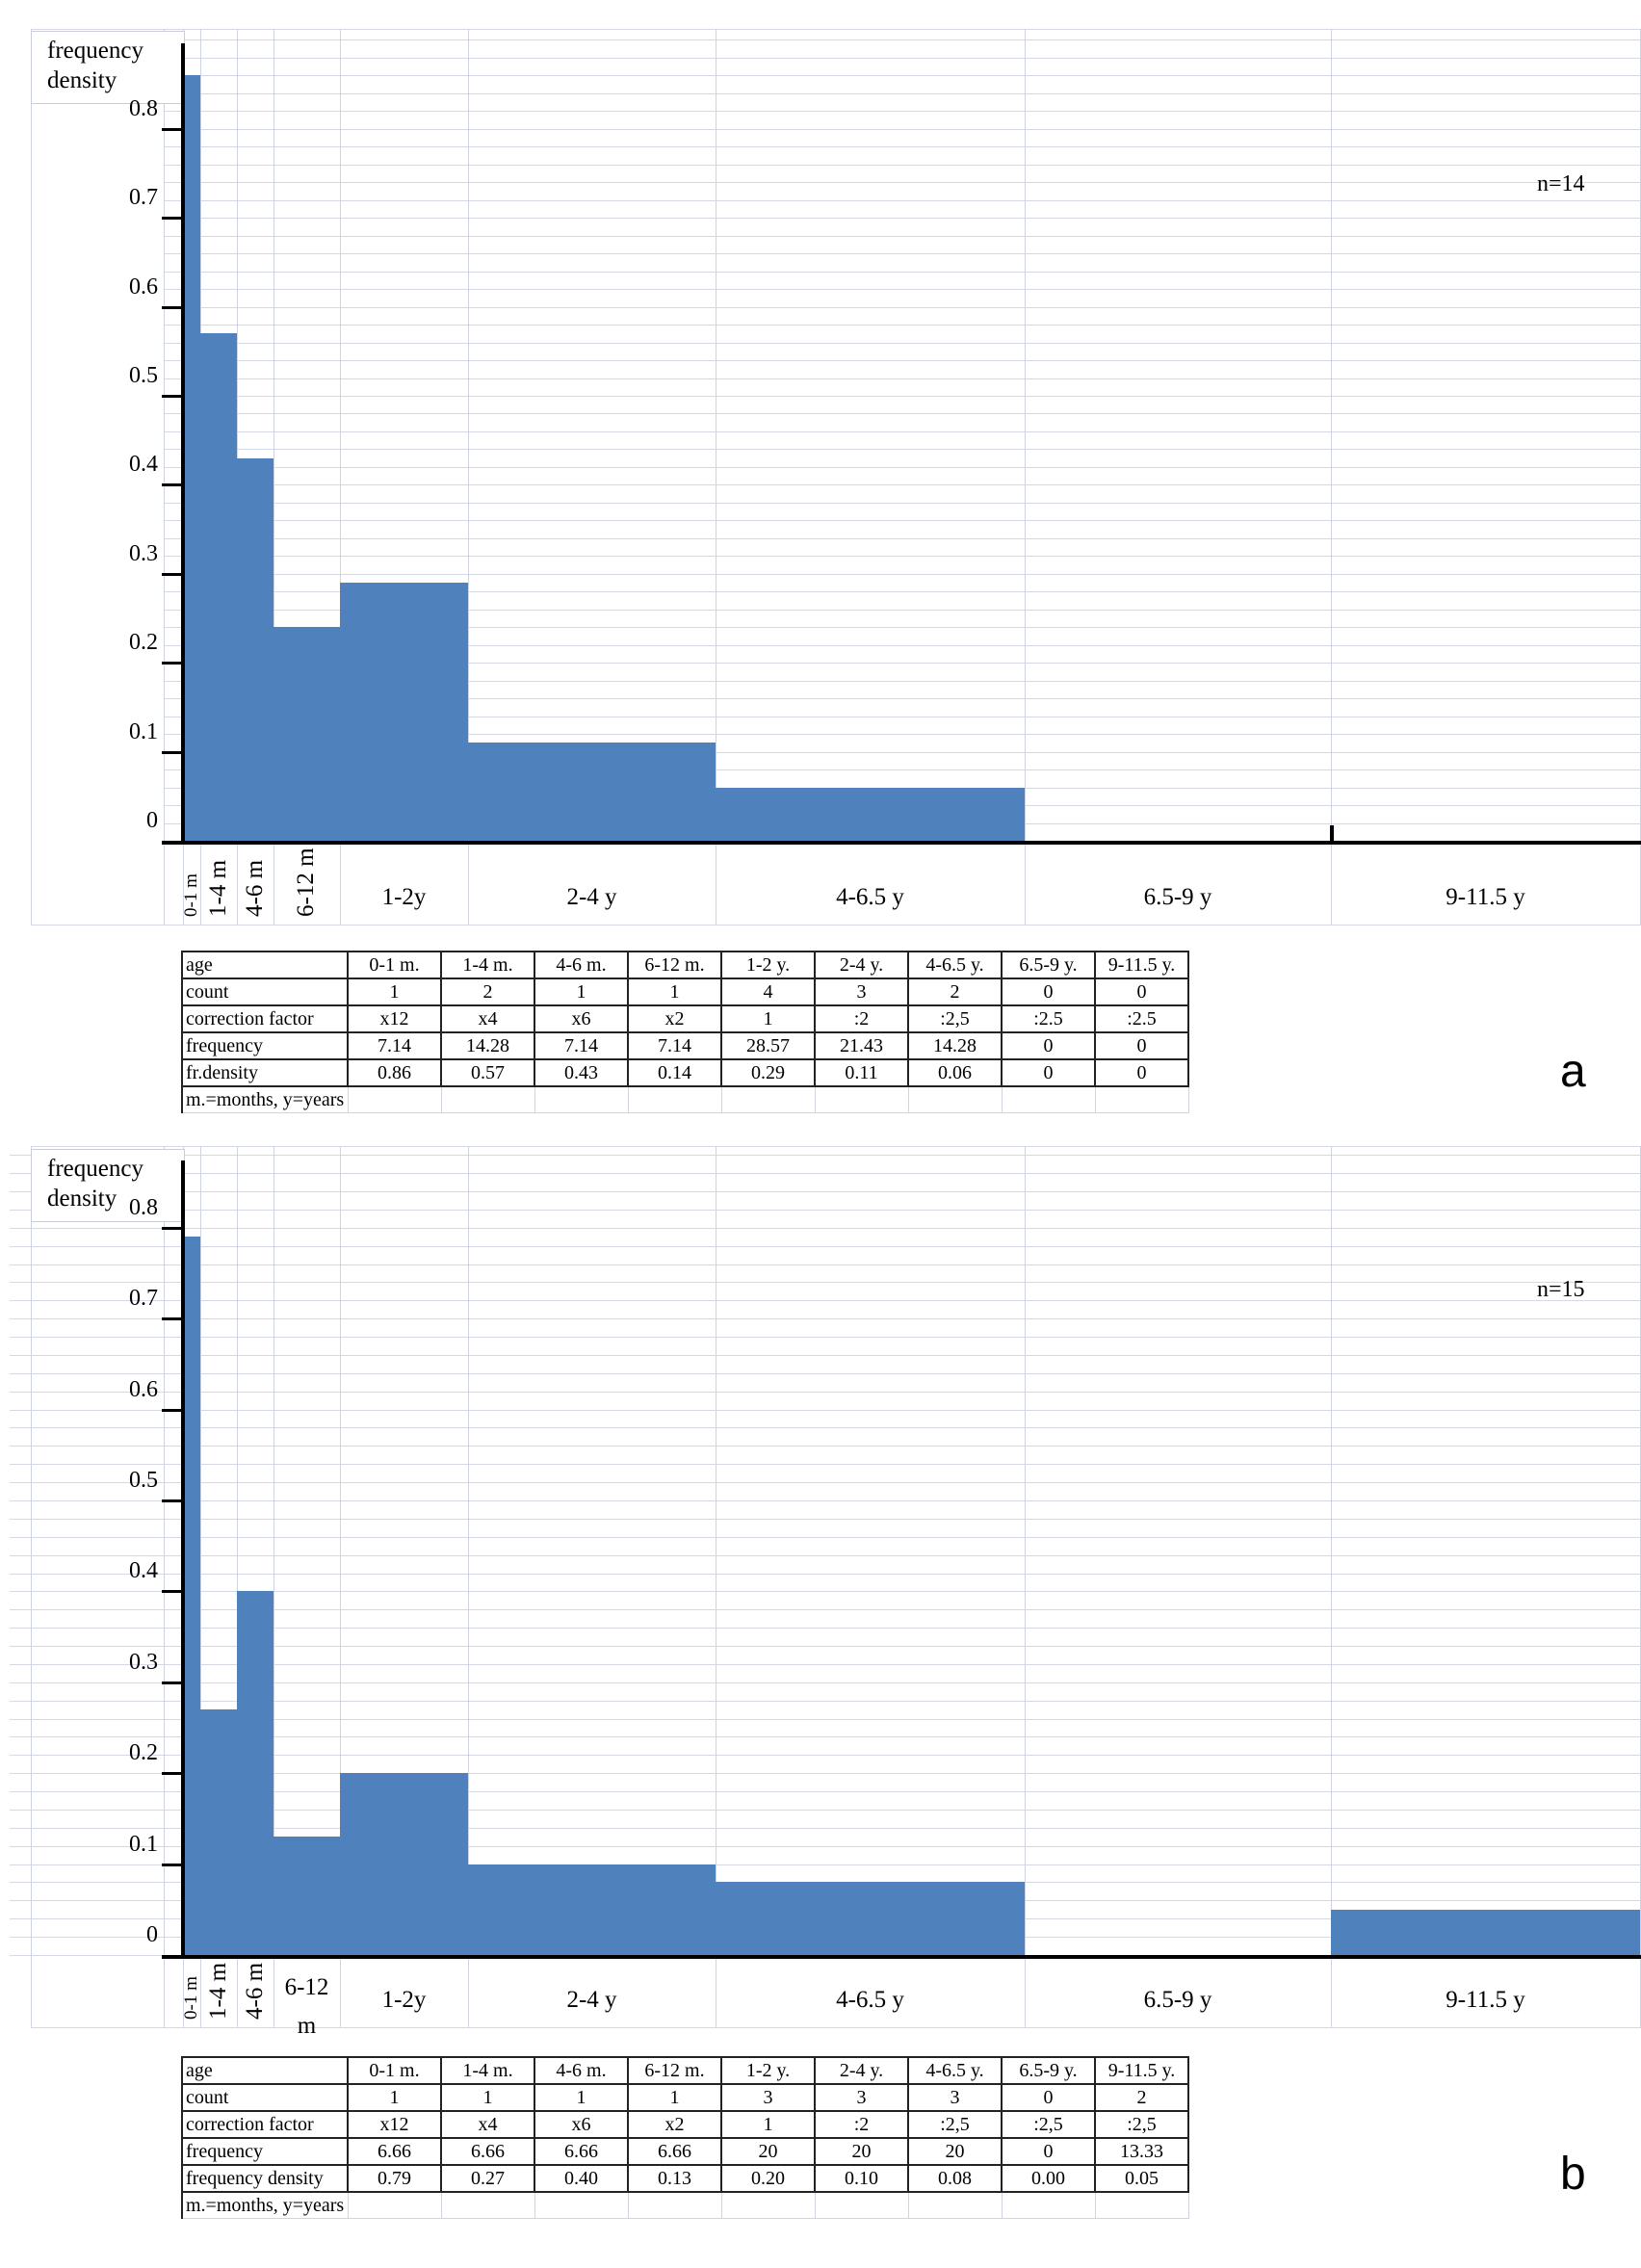 This screenshot has width=1641, height=2268. Describe the element at coordinates (861, 992) in the screenshot. I see `table-cell: 3` at that location.